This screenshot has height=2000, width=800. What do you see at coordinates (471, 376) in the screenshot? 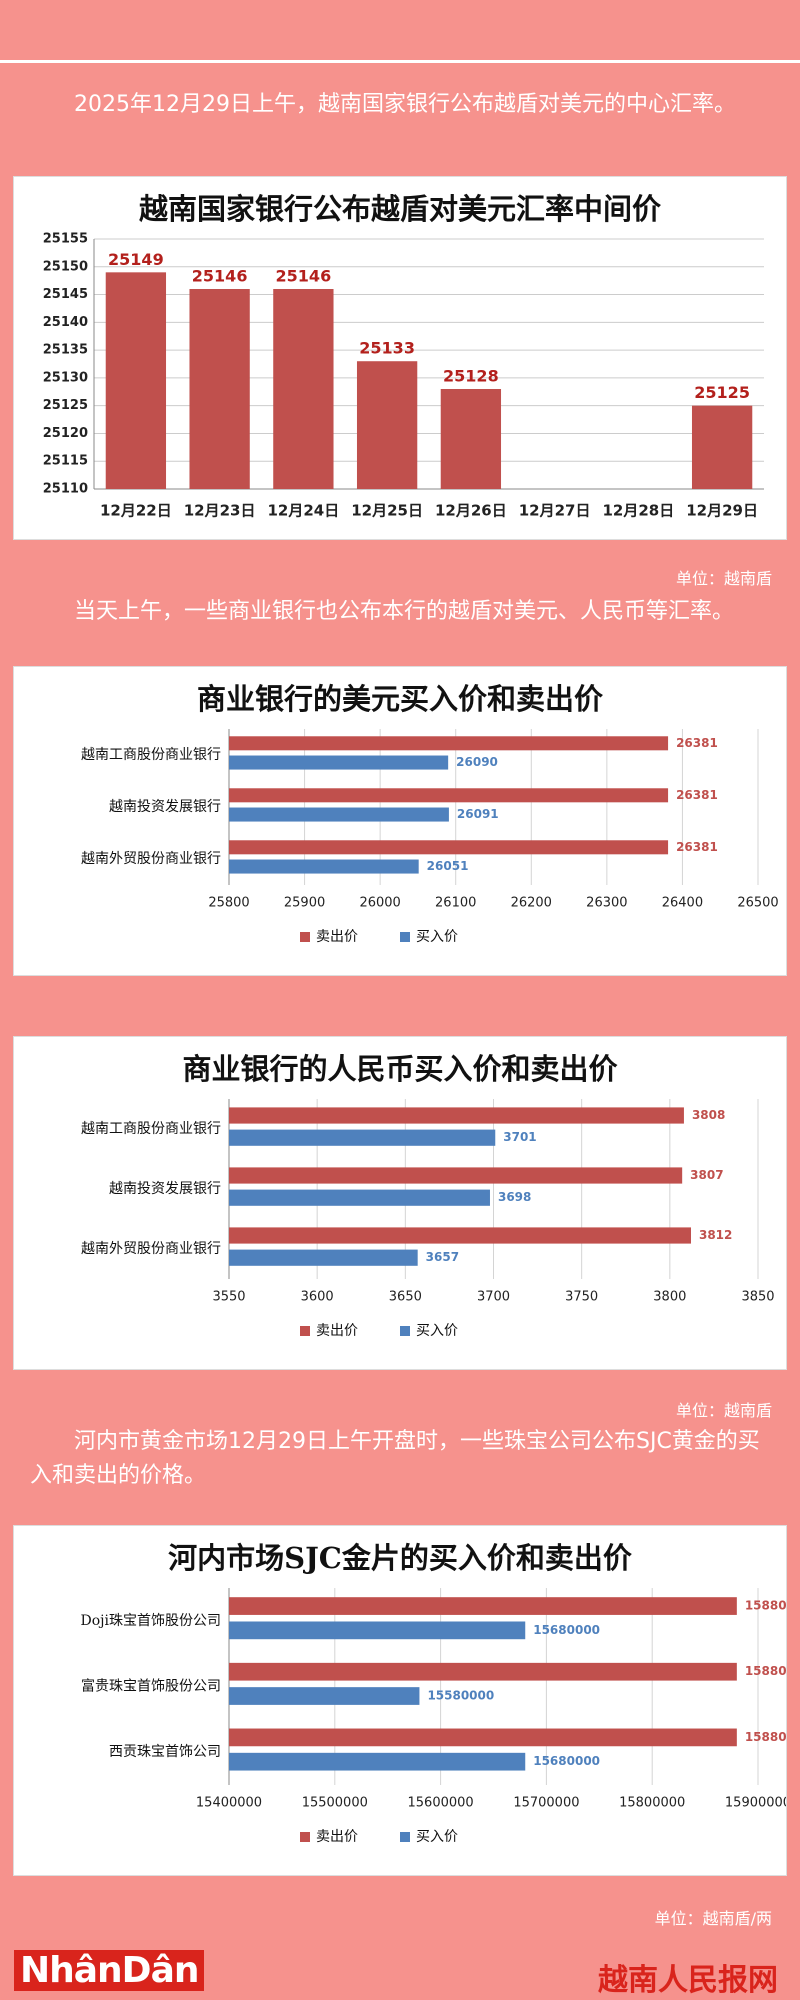
I see `value-label: 25128` at bounding box center [471, 376].